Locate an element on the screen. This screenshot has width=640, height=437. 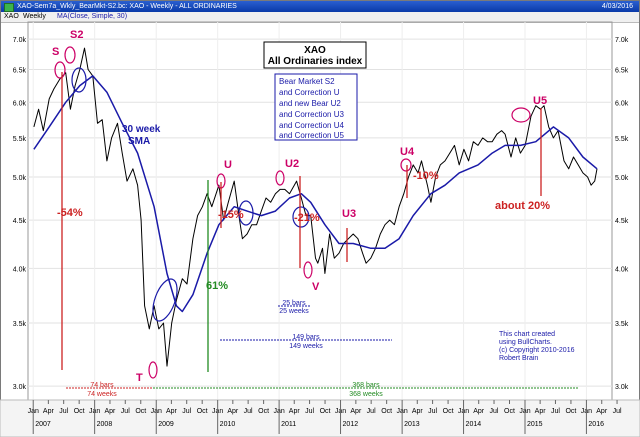
y-tick-label-left: 4.0k is located at coordinates (20, 269).